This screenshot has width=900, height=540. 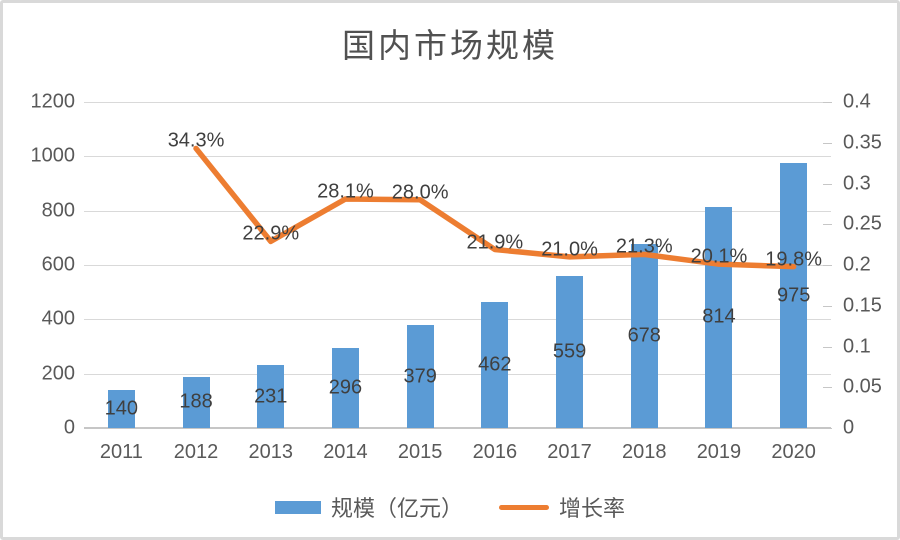 I want to click on x-axis-category-label: 2012, so click(x=196, y=452).